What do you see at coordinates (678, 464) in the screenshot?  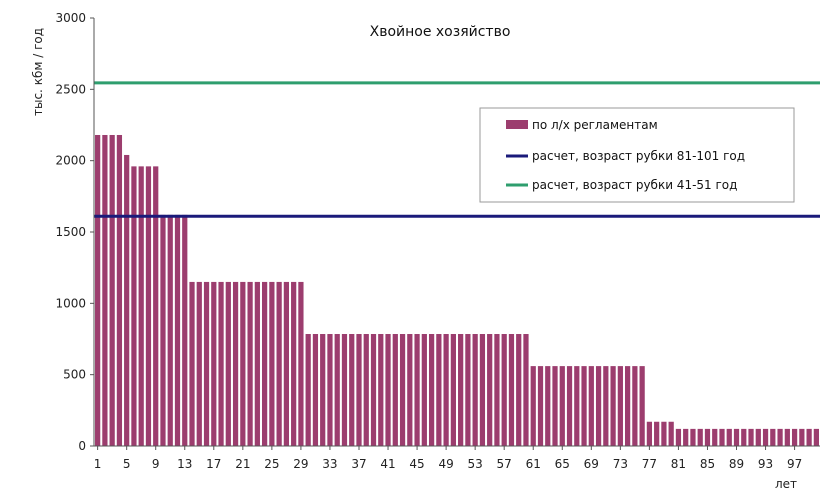 I see `x-tick-label: 81` at bounding box center [678, 464].